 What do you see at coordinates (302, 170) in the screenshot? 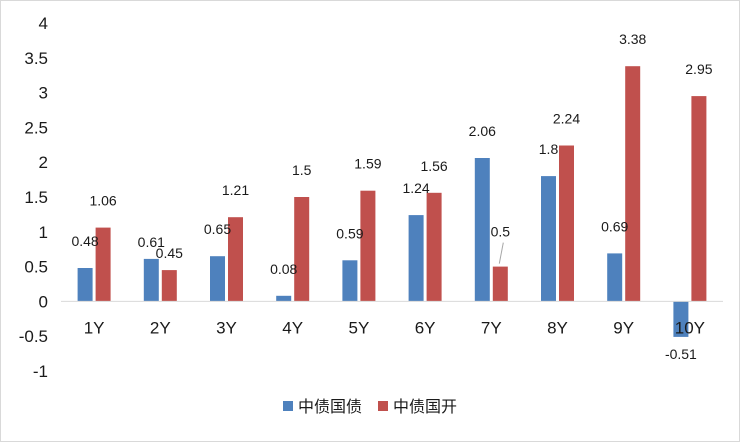
I see `data-label: 1.5` at bounding box center [302, 170].